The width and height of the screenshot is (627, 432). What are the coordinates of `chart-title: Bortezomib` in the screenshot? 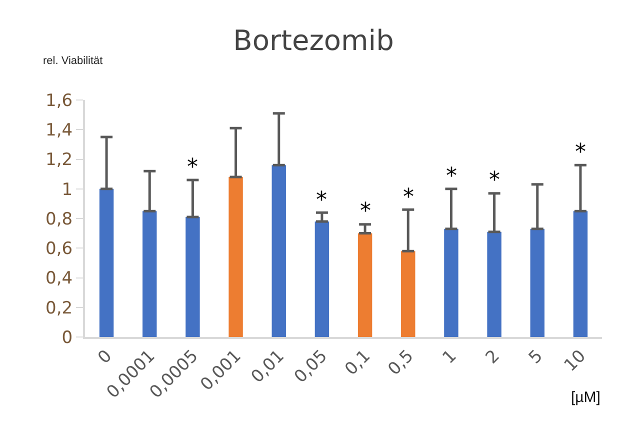 It's located at (313, 40).